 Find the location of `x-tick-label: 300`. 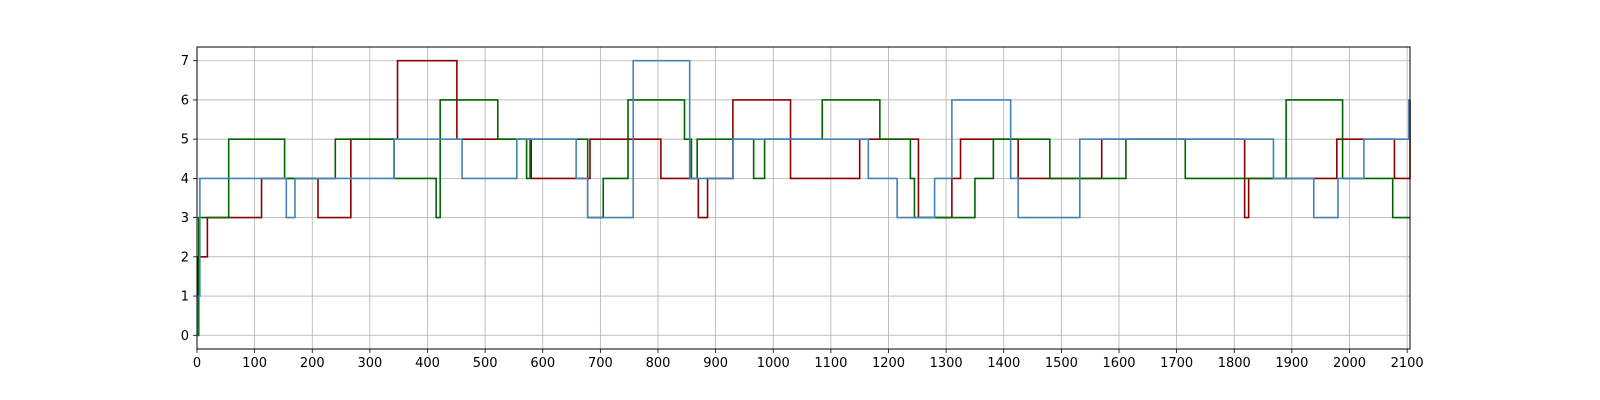

x-tick-label: 300 is located at coordinates (369, 363).